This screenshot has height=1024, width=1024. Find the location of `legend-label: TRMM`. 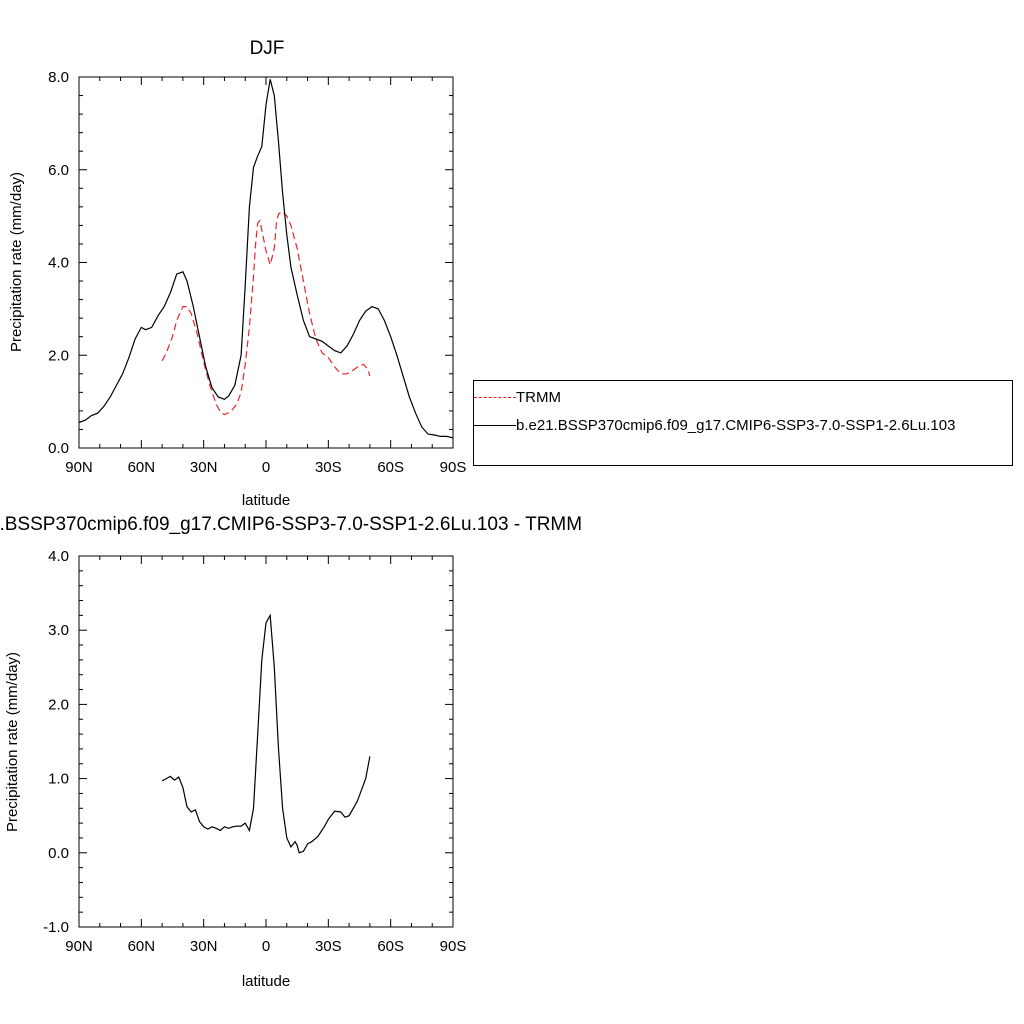

legend-label: TRMM is located at coordinates (538, 397).